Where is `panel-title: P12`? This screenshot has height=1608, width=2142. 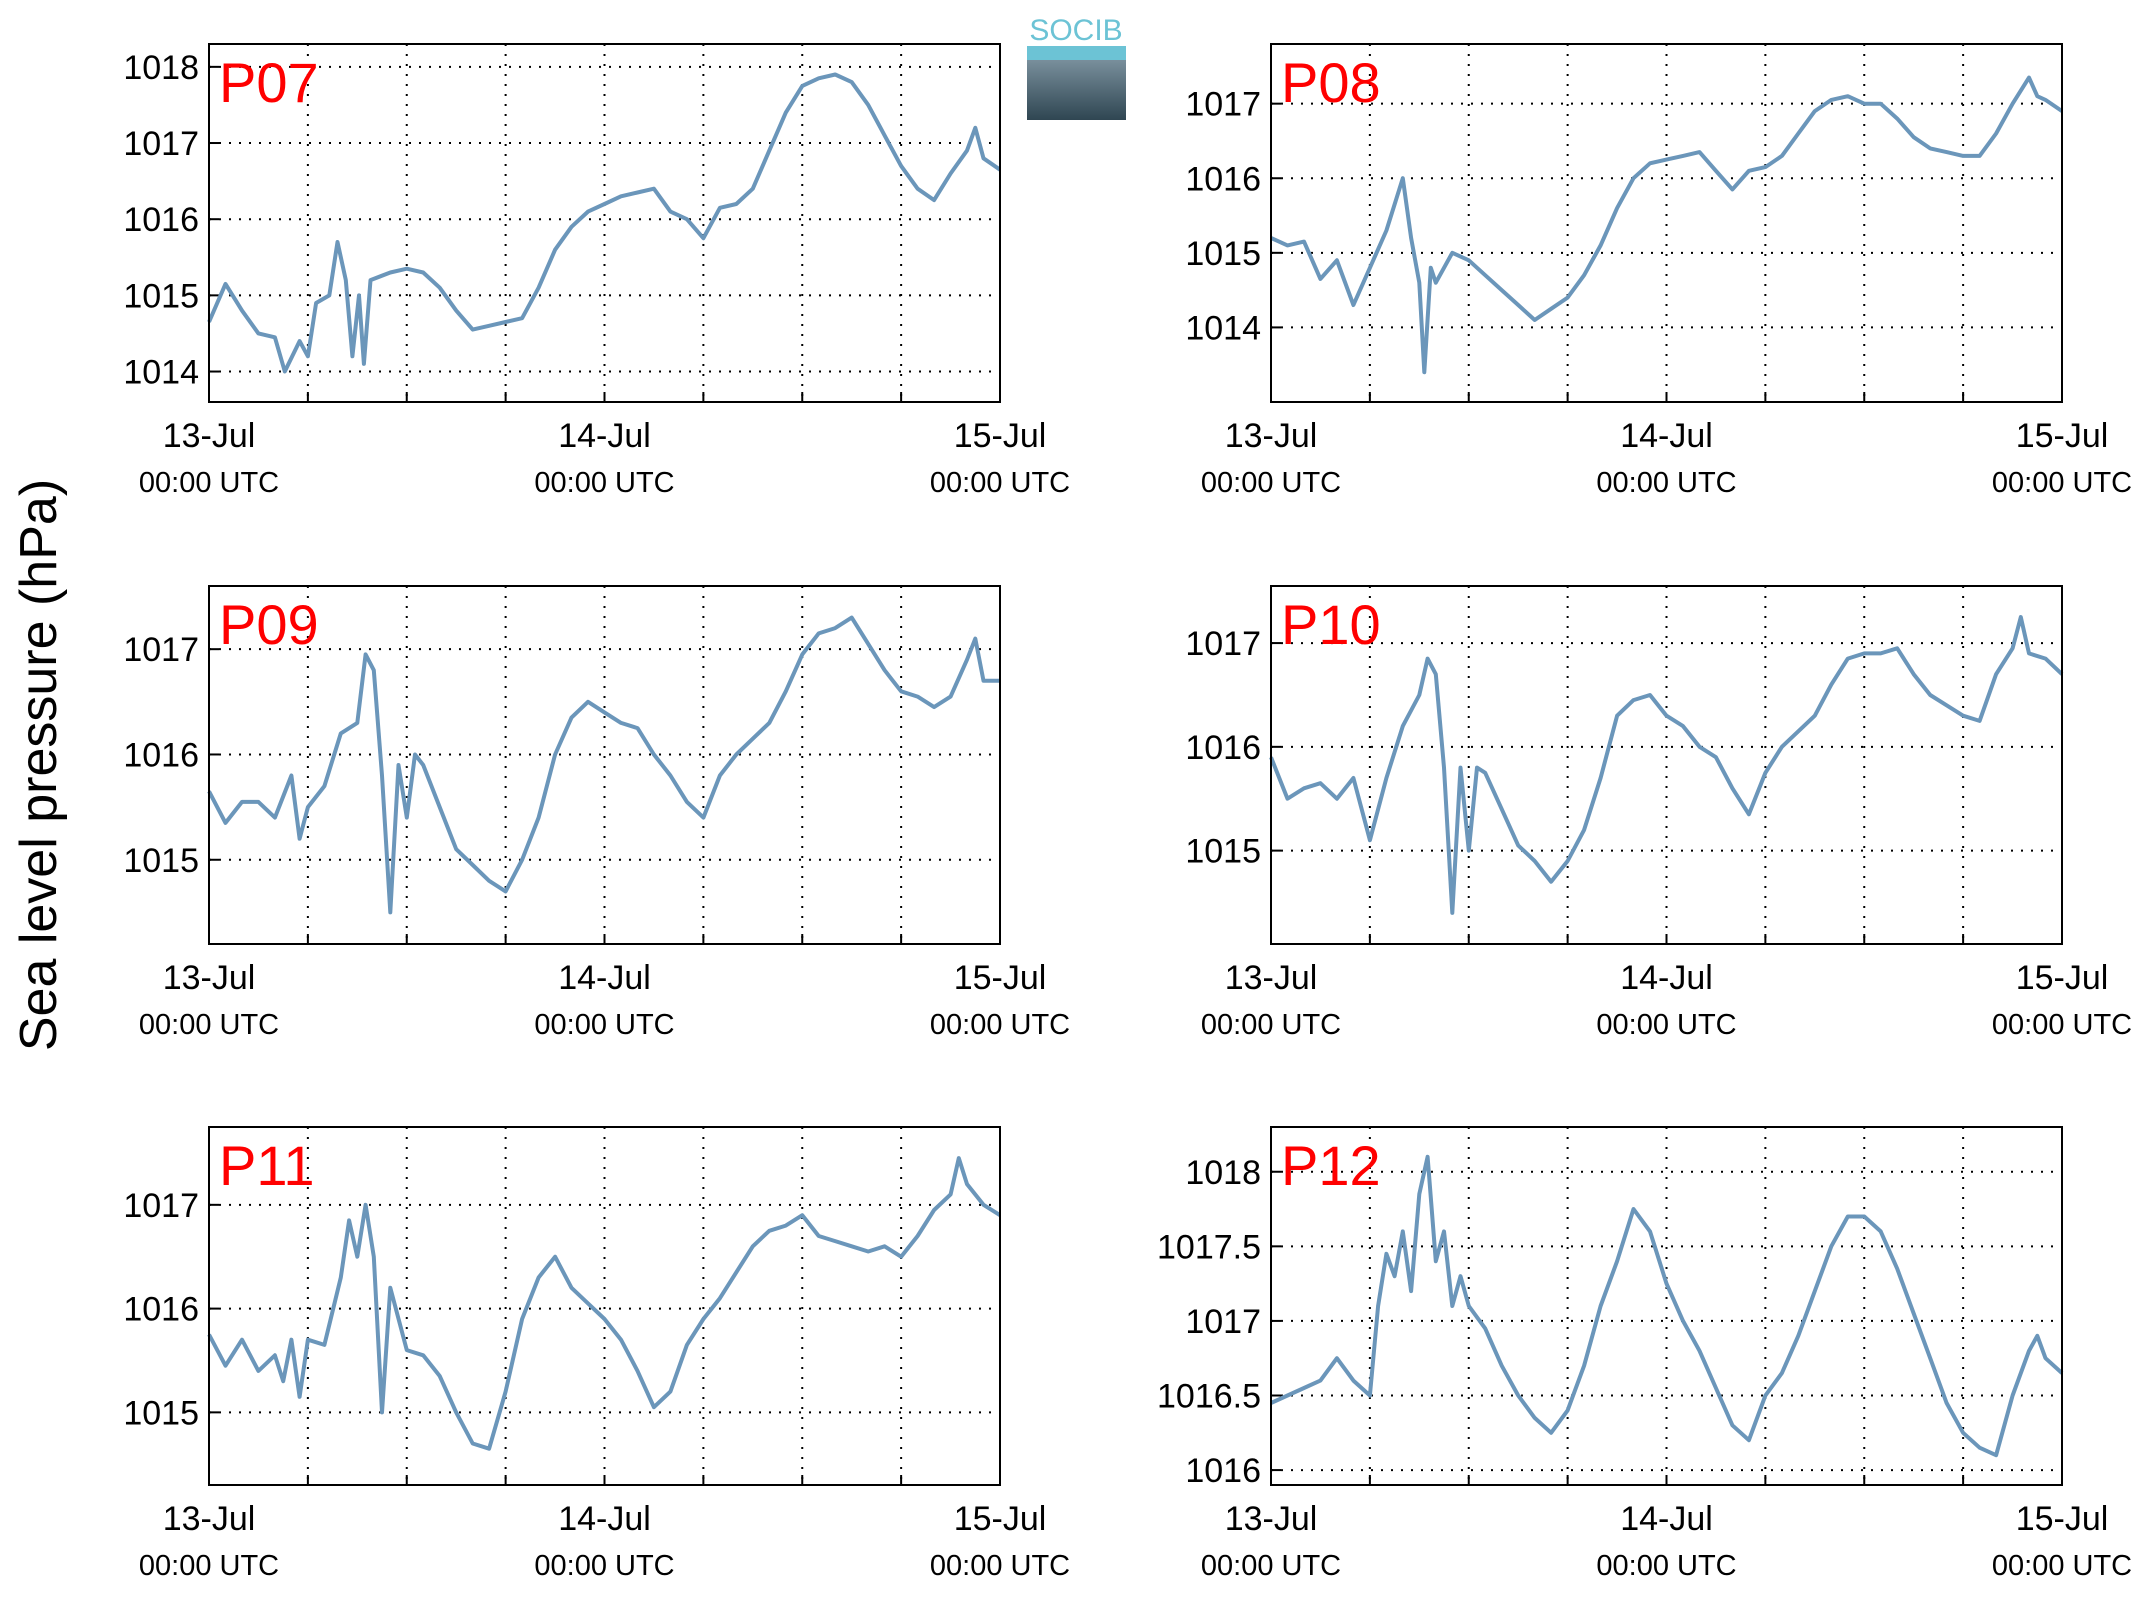 panel-title: P12 is located at coordinates (1331, 1165).